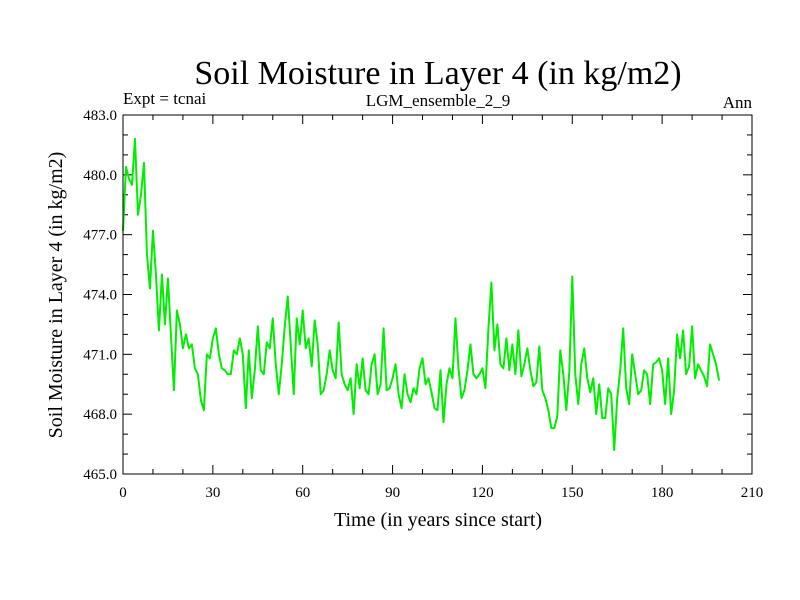  I want to click on y-tick-label: 468.0, so click(100, 415).